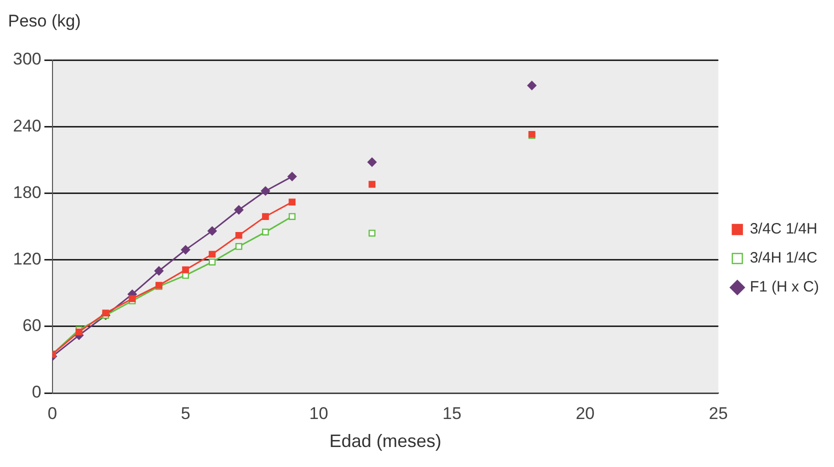 This screenshot has height=467, width=834. What do you see at coordinates (37, 392) in the screenshot?
I see `y-tick-label: 0` at bounding box center [37, 392].